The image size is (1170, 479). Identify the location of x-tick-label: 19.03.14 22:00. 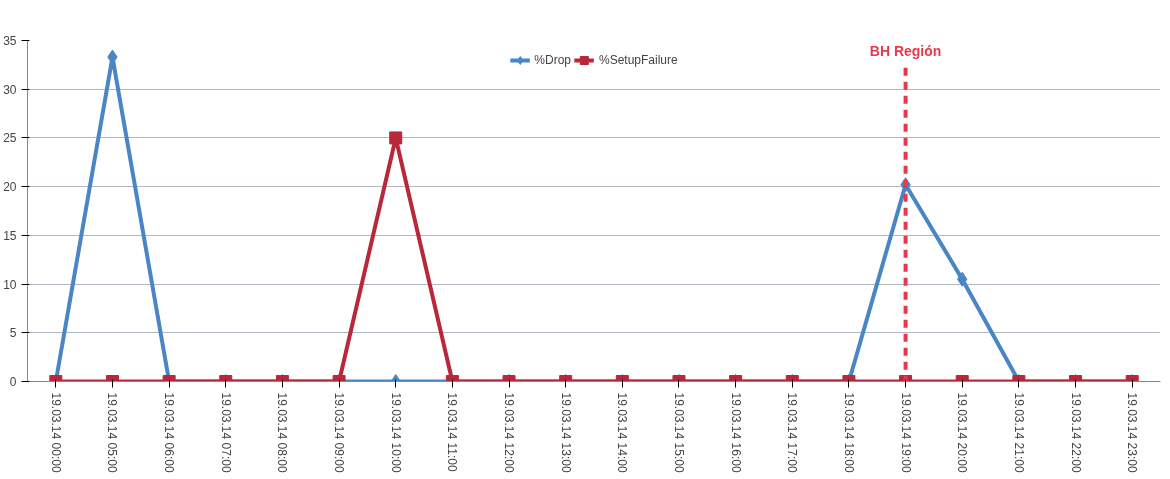
(1075, 432).